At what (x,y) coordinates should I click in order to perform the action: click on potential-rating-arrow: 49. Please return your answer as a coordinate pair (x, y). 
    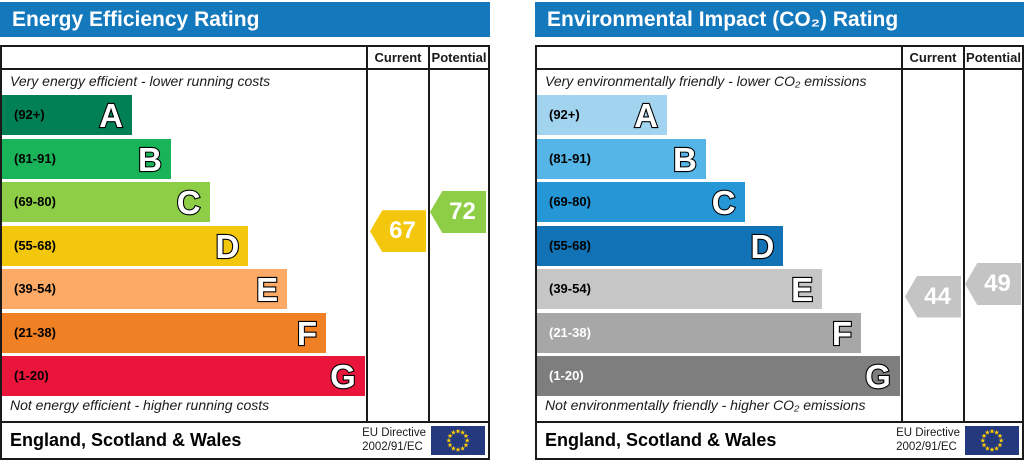
    Looking at the image, I should click on (993, 284).